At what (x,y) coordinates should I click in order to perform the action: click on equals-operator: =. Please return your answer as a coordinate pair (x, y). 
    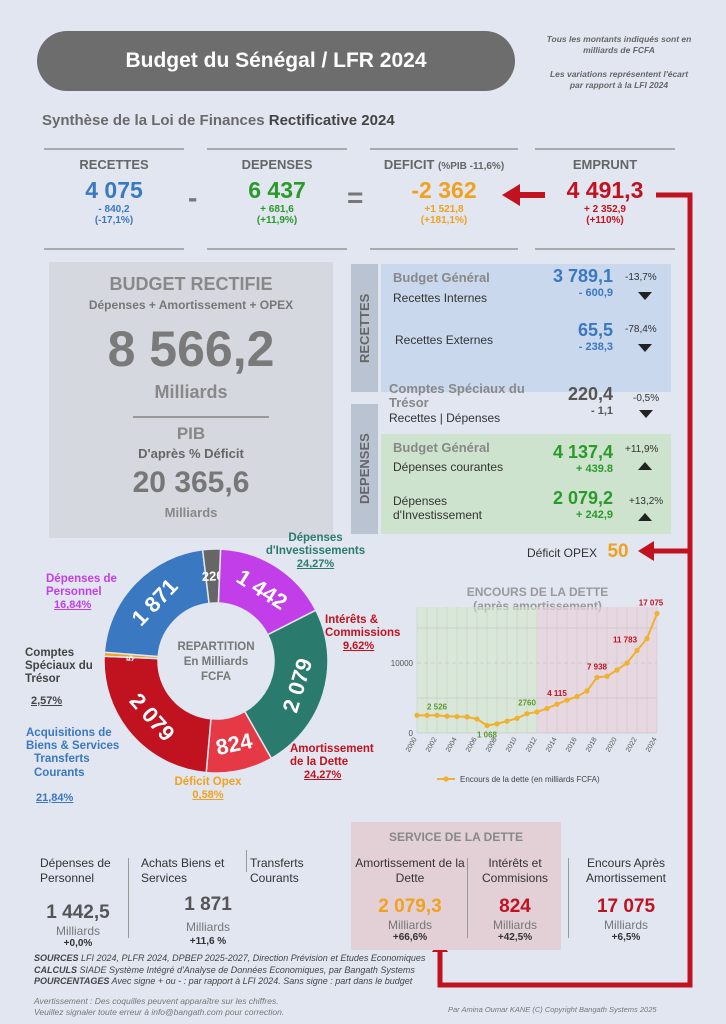
    Looking at the image, I should click on (355, 197).